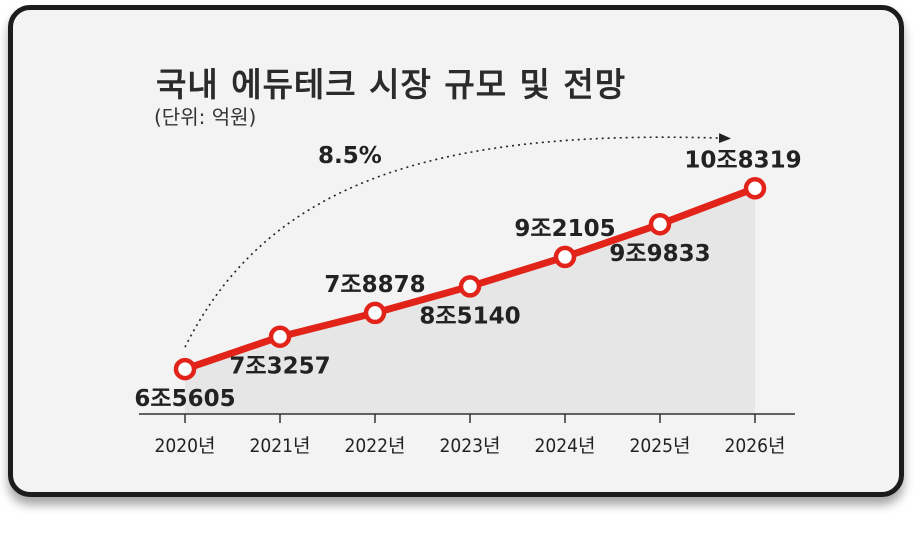 The image size is (915, 539). Describe the element at coordinates (742, 160) in the screenshot. I see `data-label: 10조8319` at that location.